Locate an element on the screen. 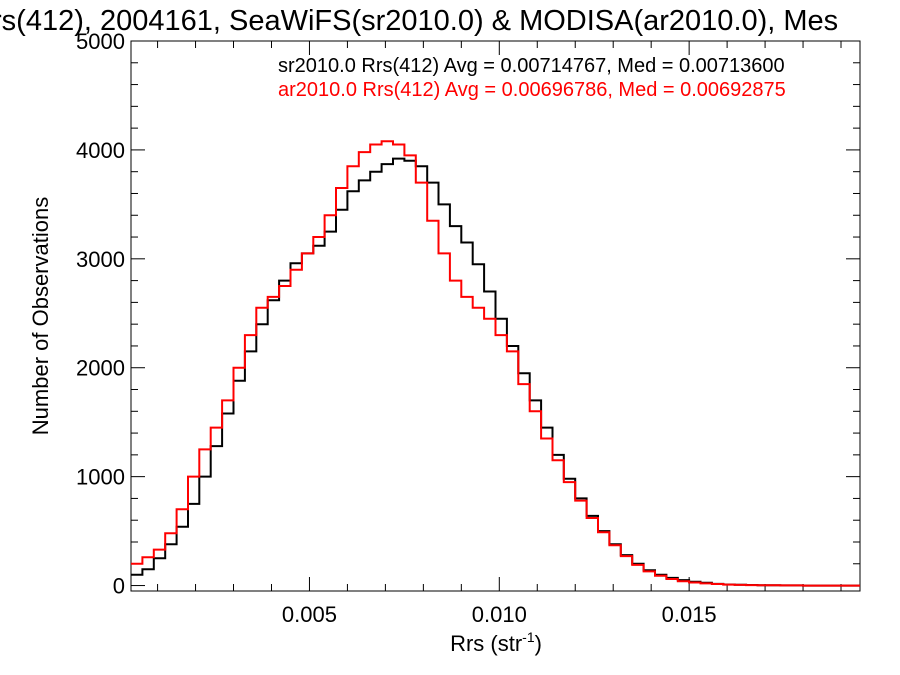  x-tick-label: 0.010 is located at coordinates (499, 614).